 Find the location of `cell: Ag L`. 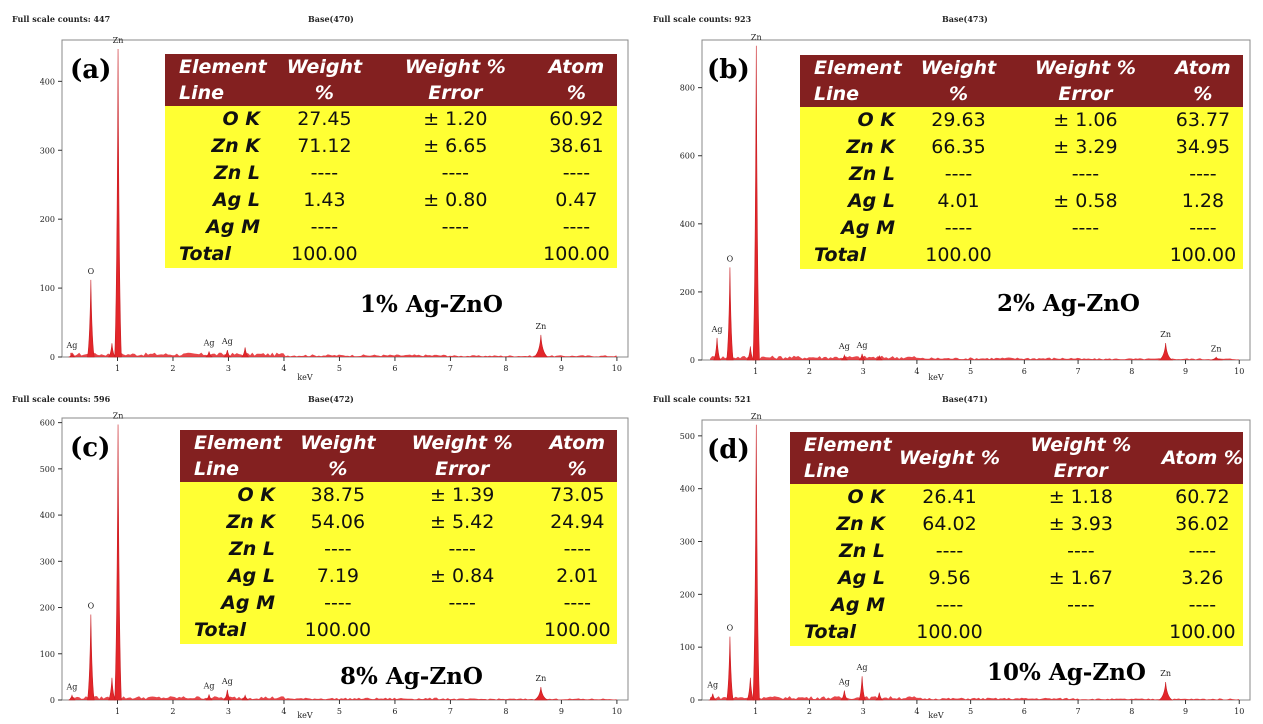

cell: Ag L is located at coordinates (854, 201).